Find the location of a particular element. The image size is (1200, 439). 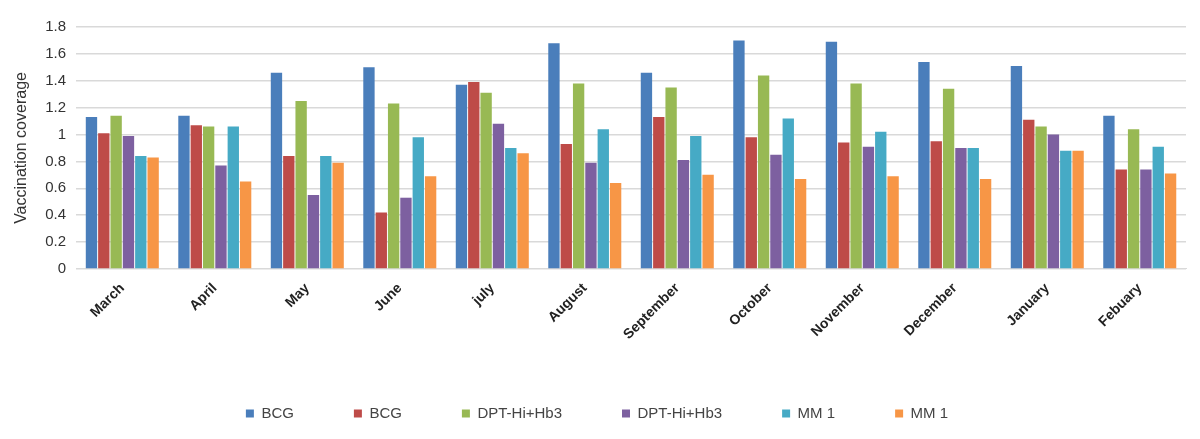

y-tick-label: 1.2 is located at coordinates (56, 106).